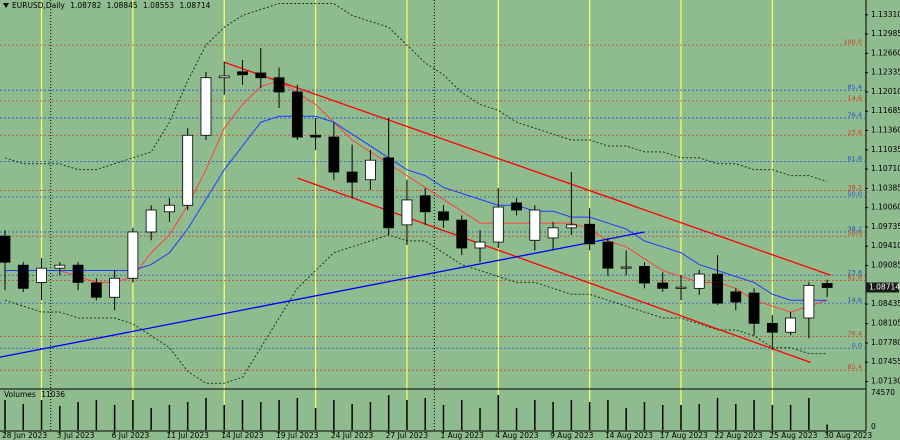  Describe the element at coordinates (885, 303) in the screenshot. I see `y-tick-label: 1.08435` at that location.